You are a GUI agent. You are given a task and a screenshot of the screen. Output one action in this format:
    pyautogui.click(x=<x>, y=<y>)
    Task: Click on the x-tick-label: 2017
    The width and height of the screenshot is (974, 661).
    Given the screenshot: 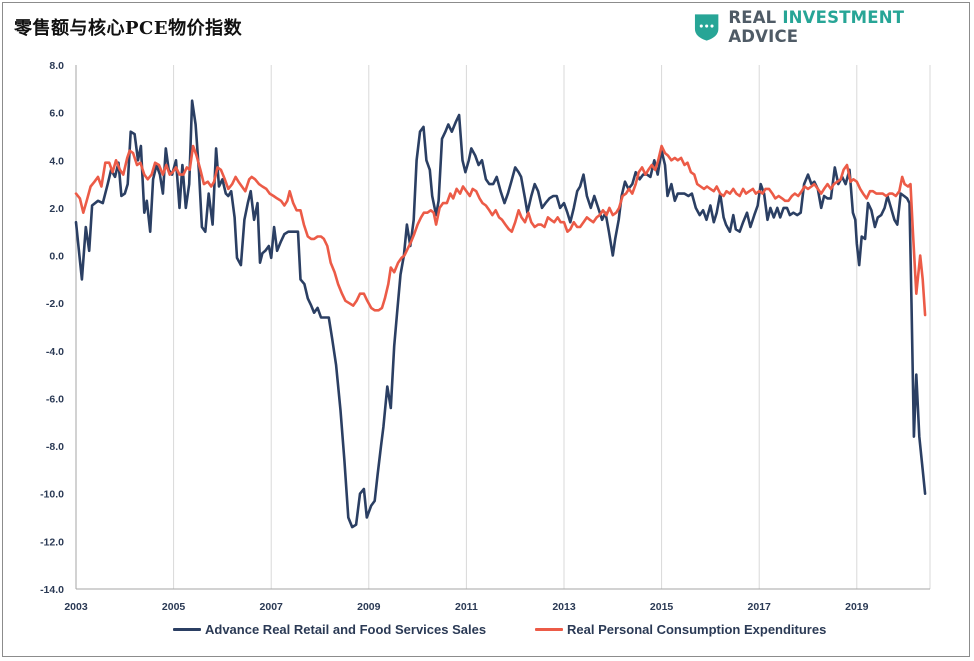 What is the action you would take?
    pyautogui.click(x=760, y=607)
    